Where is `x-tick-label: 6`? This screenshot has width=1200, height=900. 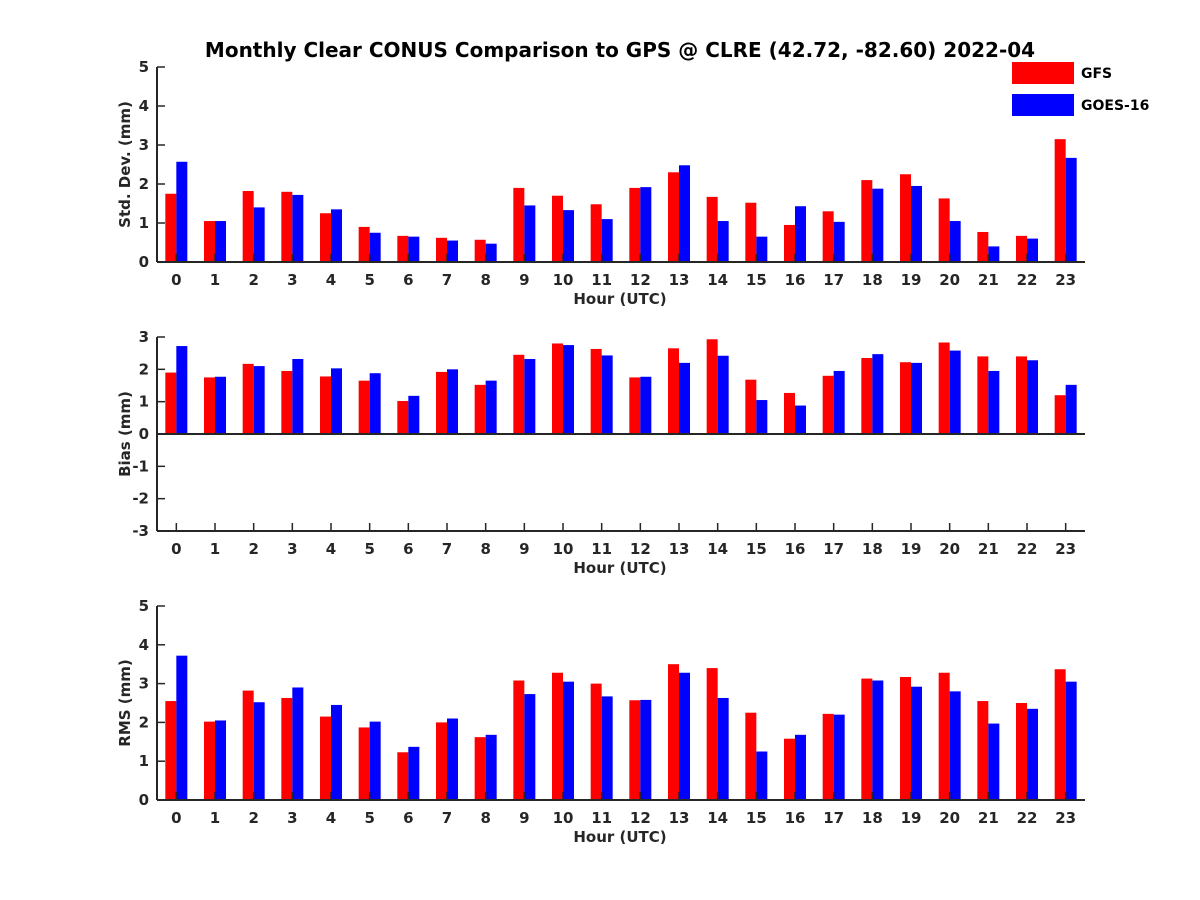
x-tick-label: 6 is located at coordinates (408, 549).